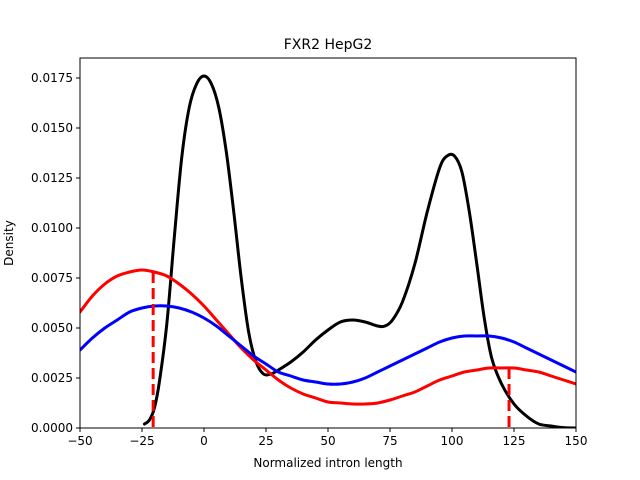 Image resolution: width=640 pixels, height=480 pixels. I want to click on x-axis-label: Normalized intron length, so click(327, 463).